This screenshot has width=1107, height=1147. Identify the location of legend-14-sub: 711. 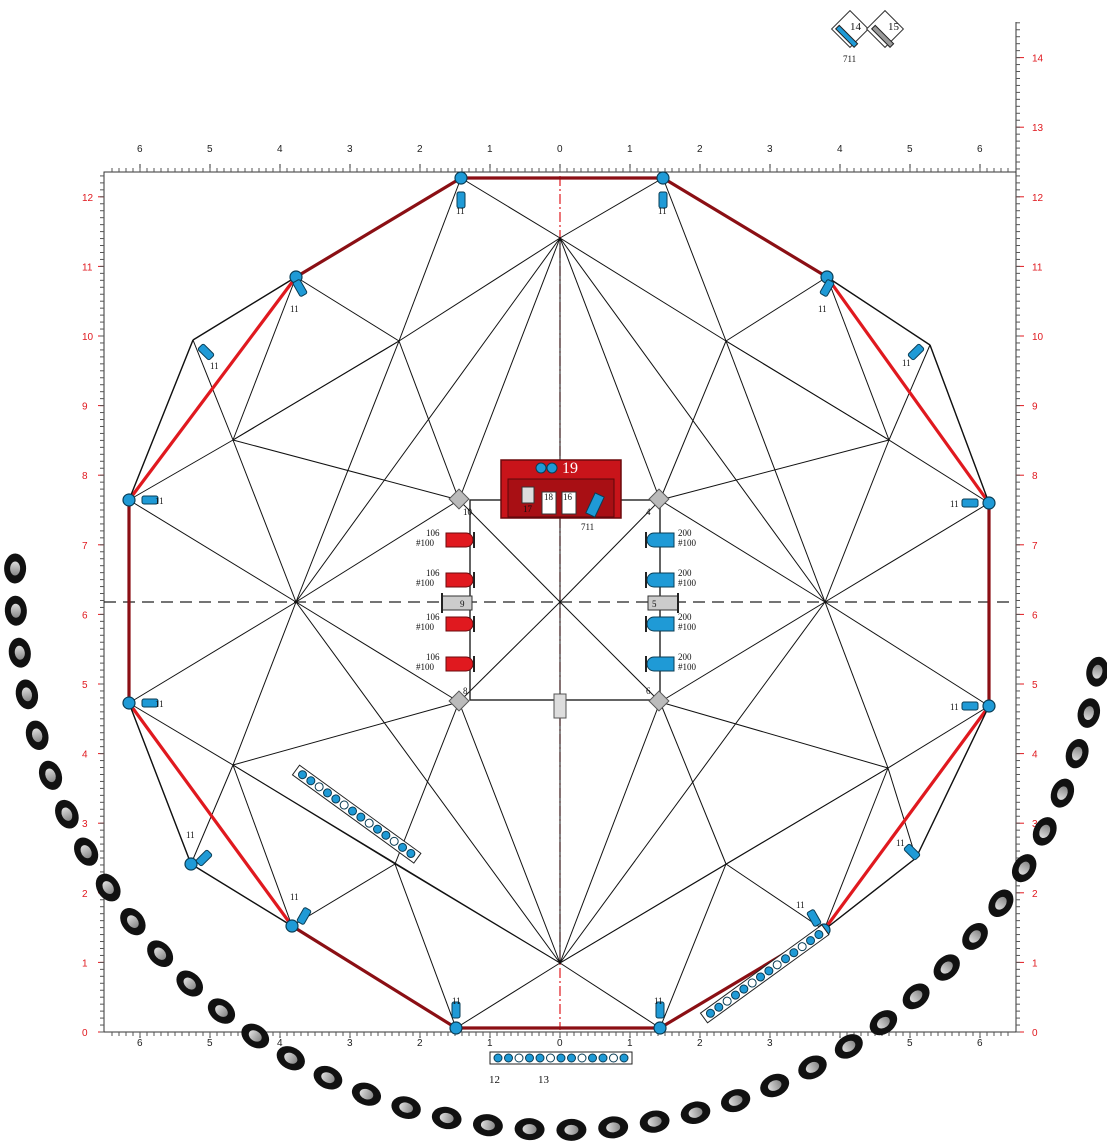
(849, 59).